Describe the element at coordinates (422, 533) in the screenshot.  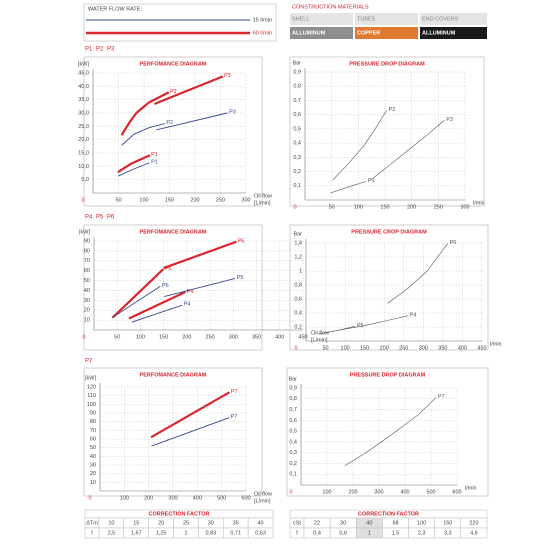
I see `table-value: 2,3` at that location.